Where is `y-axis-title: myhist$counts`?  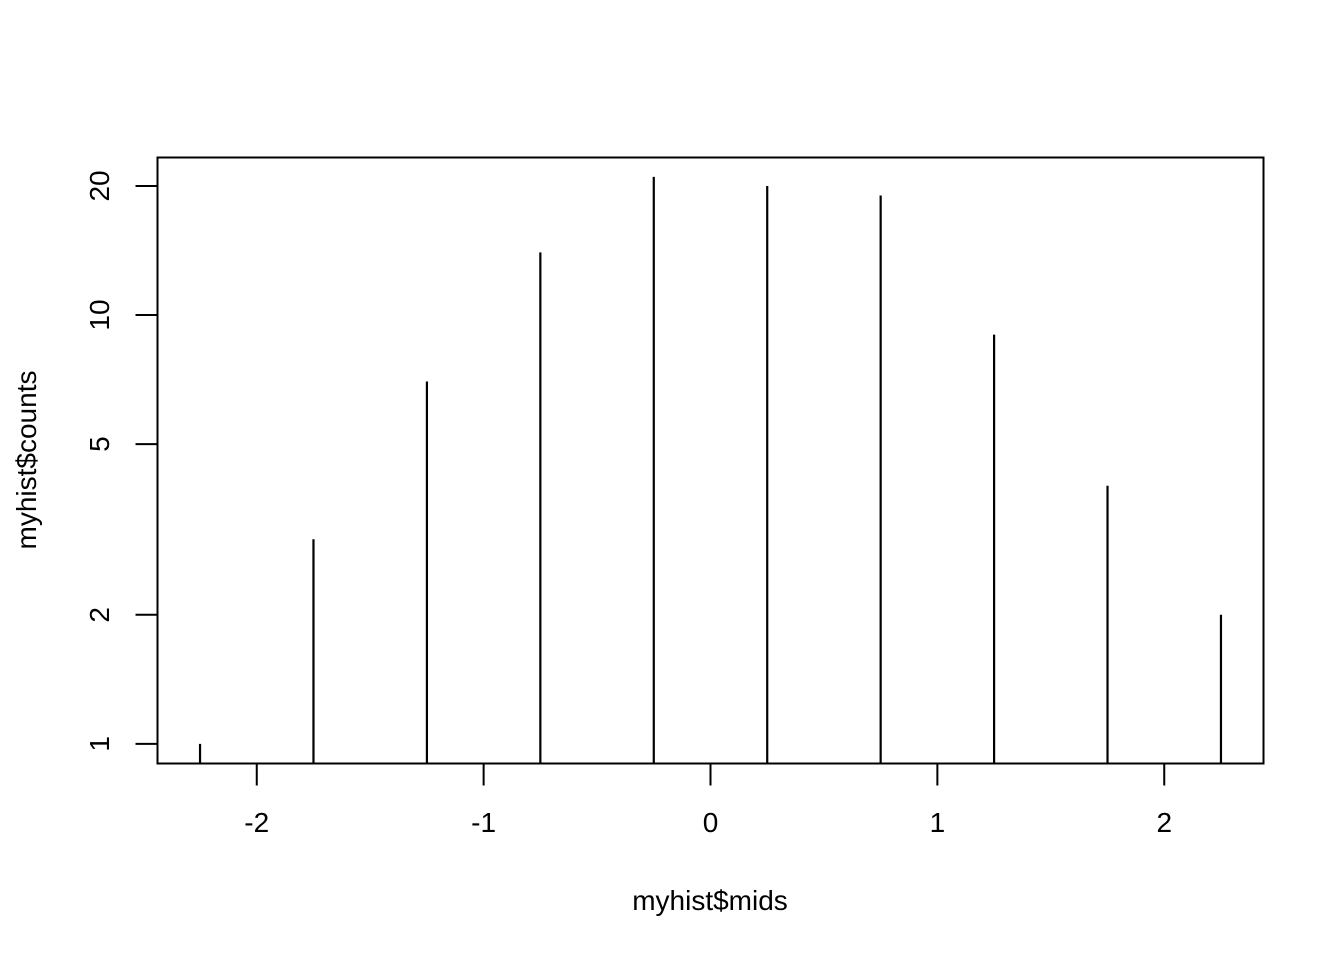
y-axis-title: myhist$counts is located at coordinates (26, 460).